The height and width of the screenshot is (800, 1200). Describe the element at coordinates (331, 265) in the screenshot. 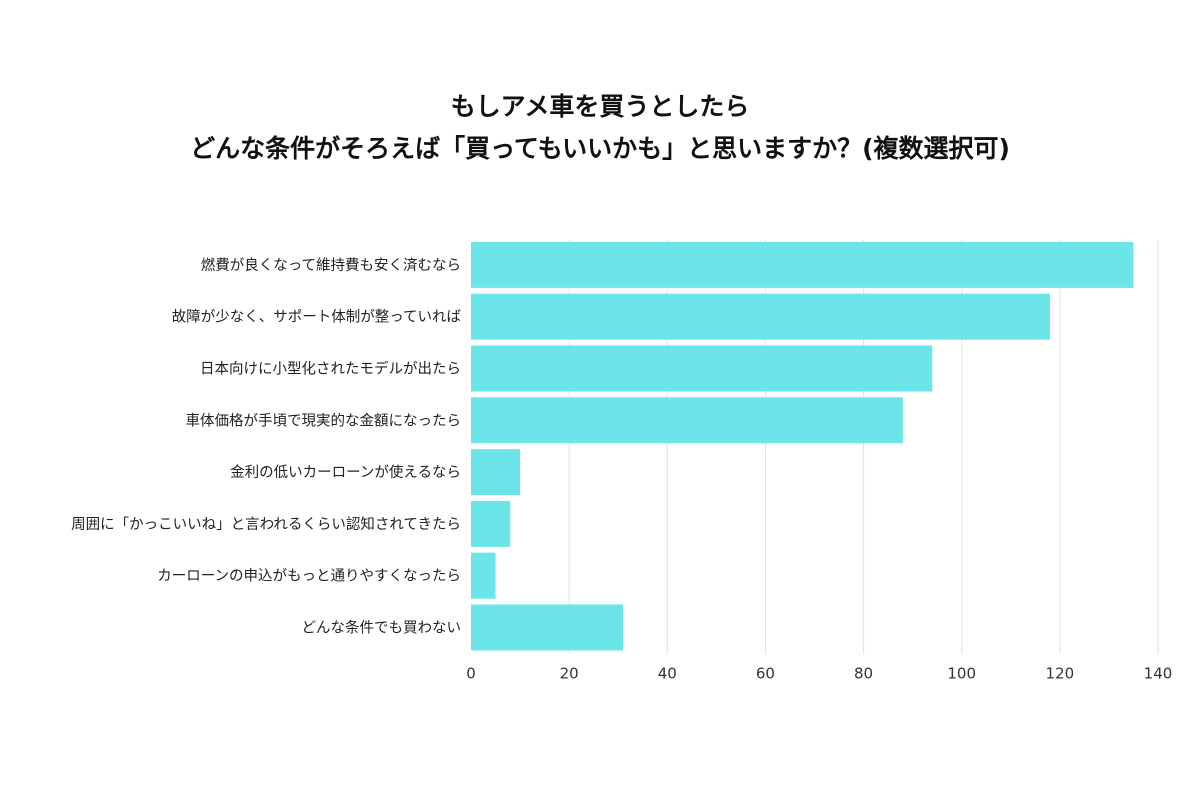

I see `category-label: 燃費が良くなって維持費も安く済むなら` at that location.